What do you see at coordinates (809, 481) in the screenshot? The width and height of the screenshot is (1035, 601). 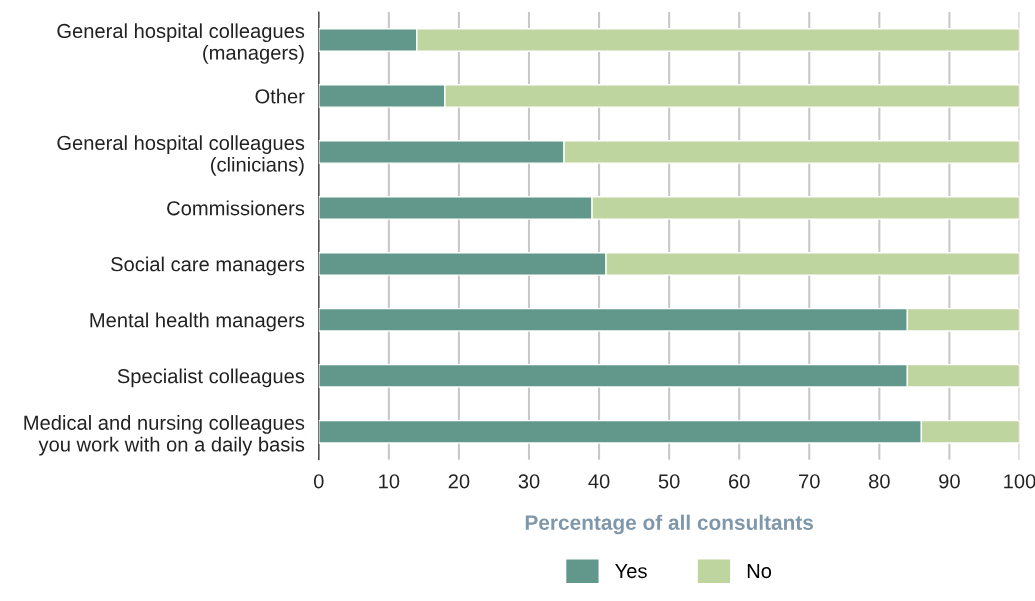 I see `x-tick-label: 70` at bounding box center [809, 481].